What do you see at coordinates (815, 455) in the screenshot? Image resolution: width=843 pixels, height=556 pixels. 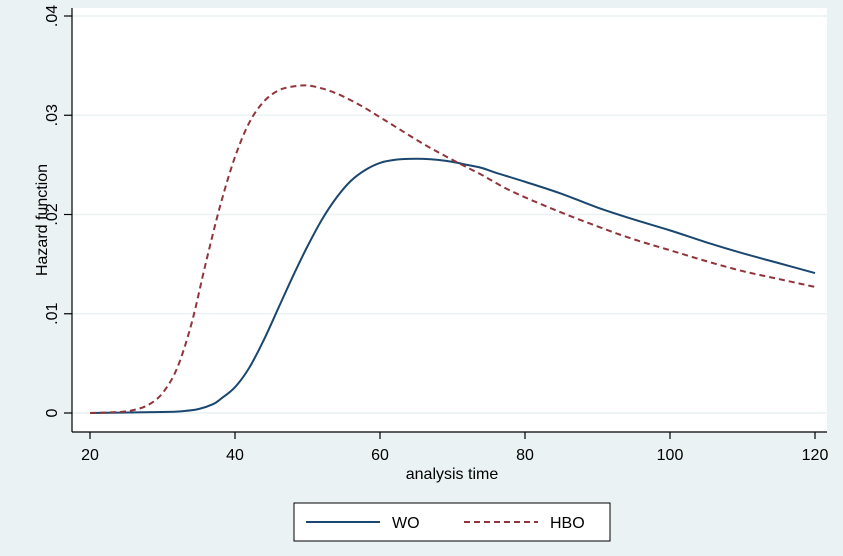 I see `x-tick-label: 120` at bounding box center [815, 455].